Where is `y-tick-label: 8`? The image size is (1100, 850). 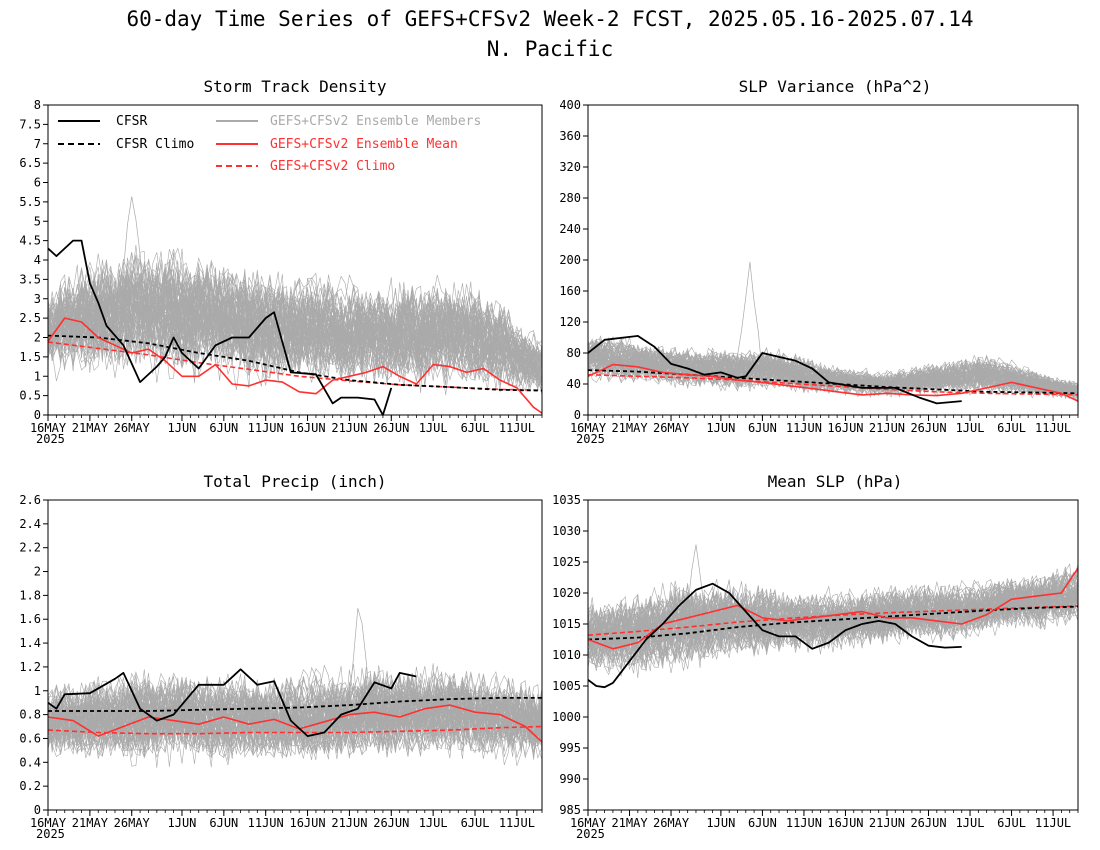 y-tick-label: 8 is located at coordinates (37, 105).